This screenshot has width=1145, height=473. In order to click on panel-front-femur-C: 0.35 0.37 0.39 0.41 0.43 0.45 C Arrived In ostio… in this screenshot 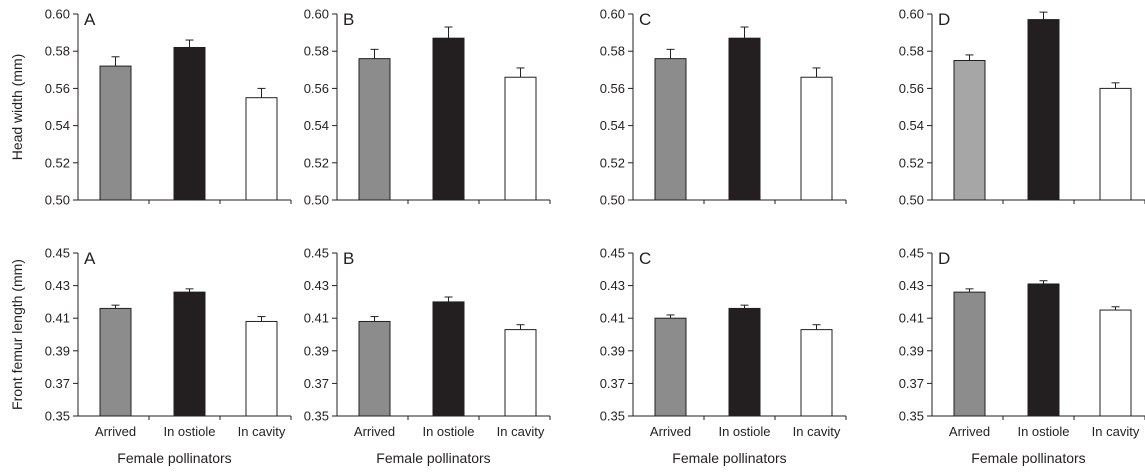, I will do `click(723, 356)`.